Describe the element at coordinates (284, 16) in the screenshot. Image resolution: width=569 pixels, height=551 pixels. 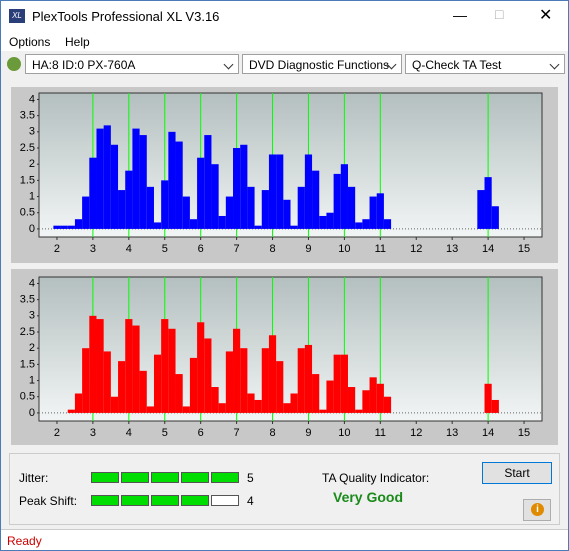
I see `title-bar: XL PlexTools Professional XL V3.16 — □ ✕` at that location.